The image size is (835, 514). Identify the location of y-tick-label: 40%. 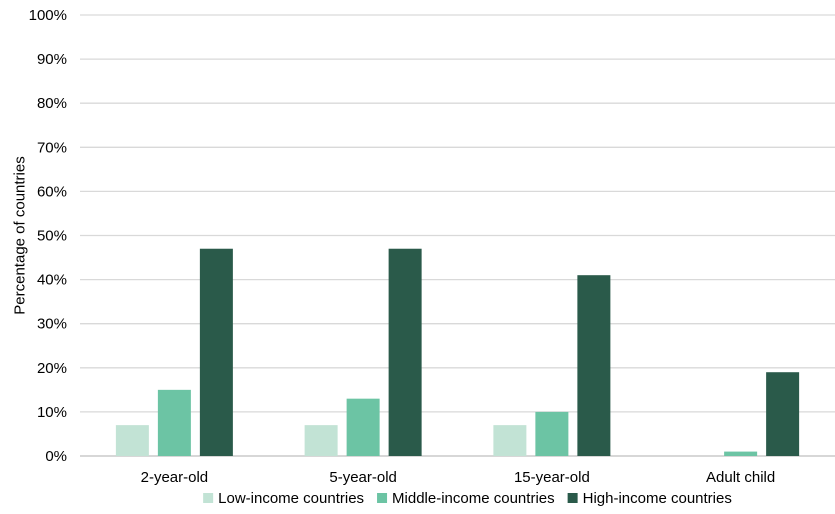
(52, 280).